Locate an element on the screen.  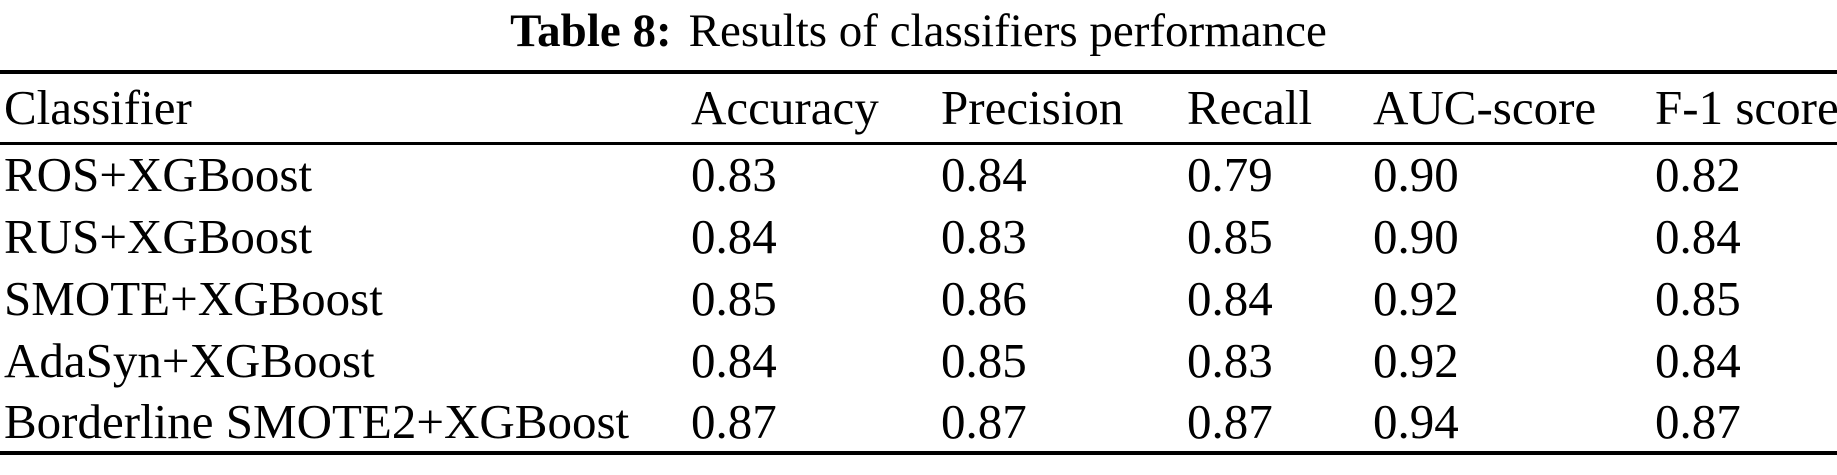
column-header-classifier: Classifier is located at coordinates (98, 108).